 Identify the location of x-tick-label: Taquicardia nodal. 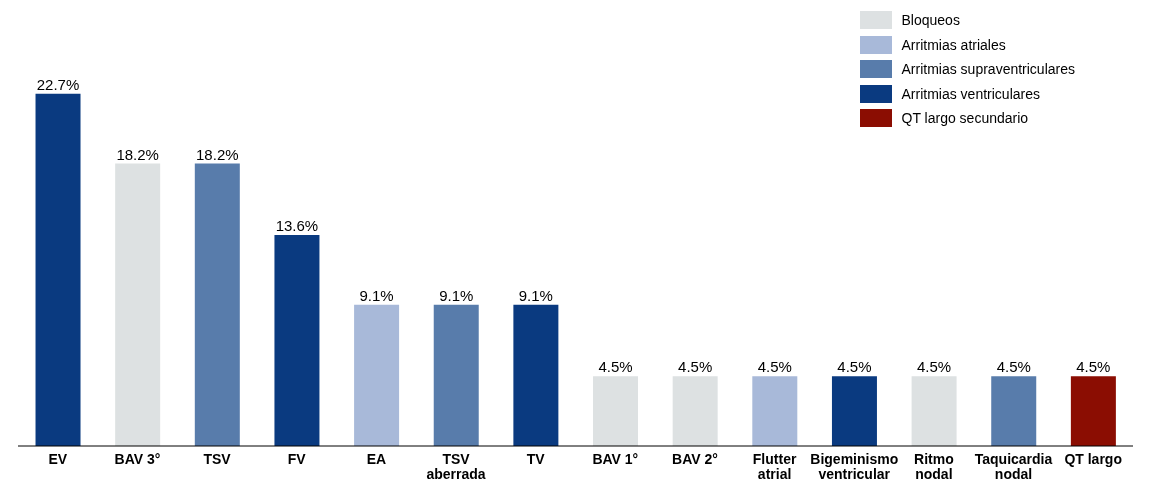
(1013, 466).